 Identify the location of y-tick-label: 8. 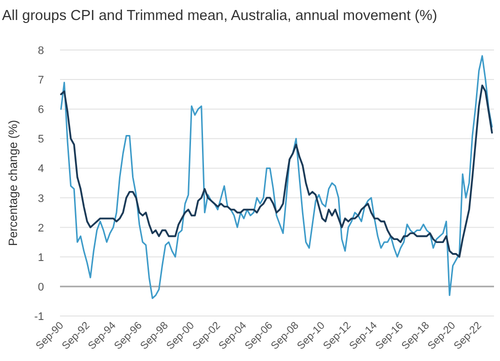
(41, 51).